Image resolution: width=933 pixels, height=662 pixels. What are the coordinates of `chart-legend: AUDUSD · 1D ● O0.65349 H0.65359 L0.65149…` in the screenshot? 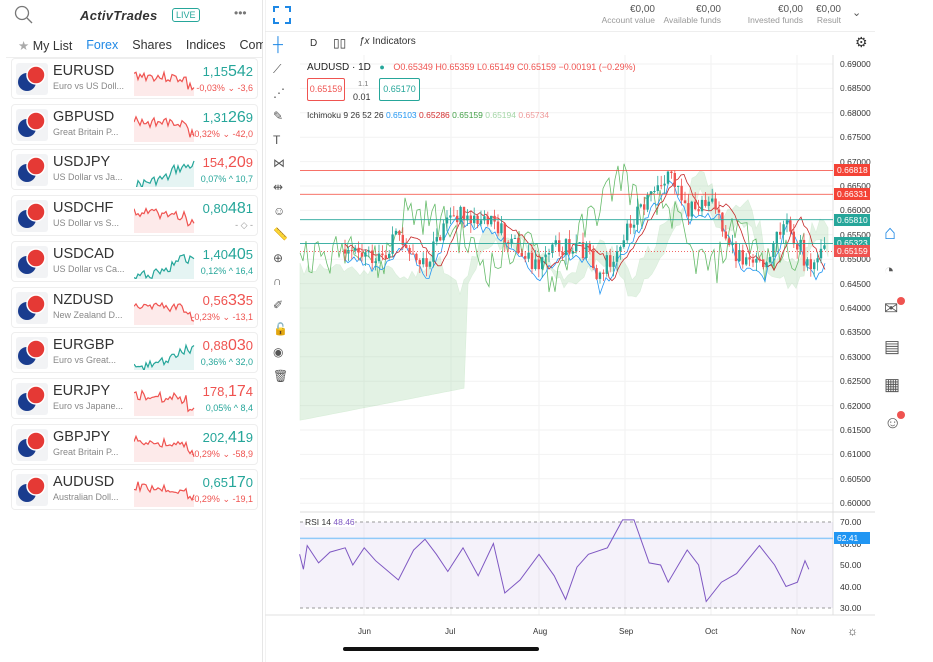 It's located at (471, 67).